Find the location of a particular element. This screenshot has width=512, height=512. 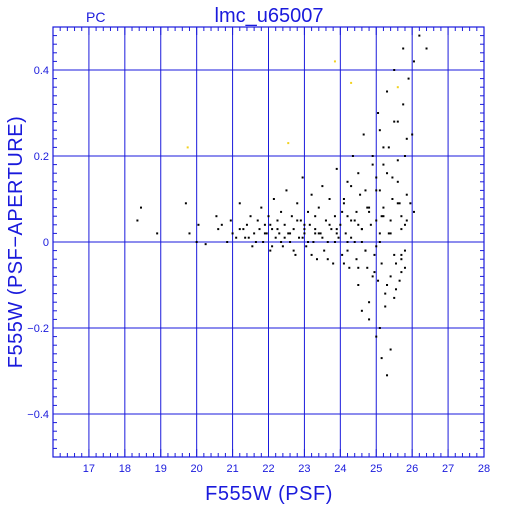

x-tick-label: 21 is located at coordinates (232, 469).